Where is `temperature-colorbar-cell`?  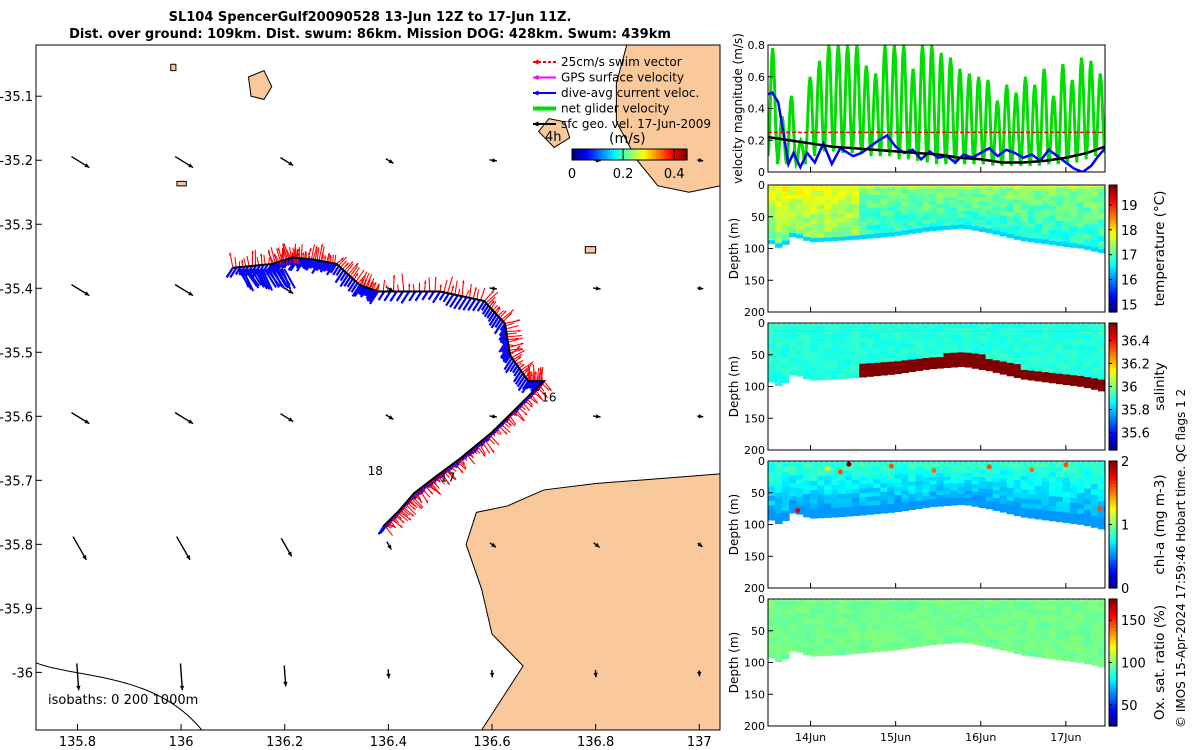
temperature-colorbar-cell is located at coordinates (1113, 240).